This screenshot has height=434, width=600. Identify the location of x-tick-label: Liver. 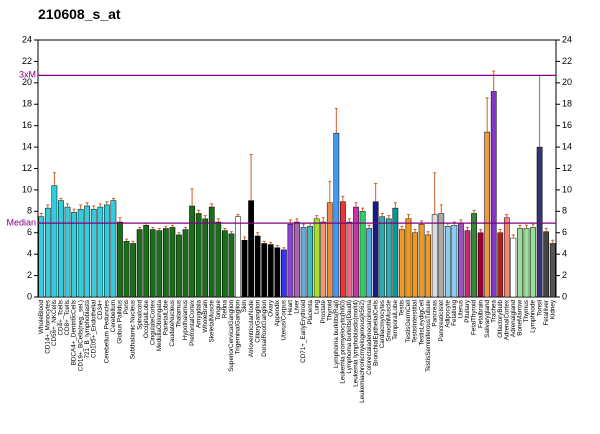
(297, 307).